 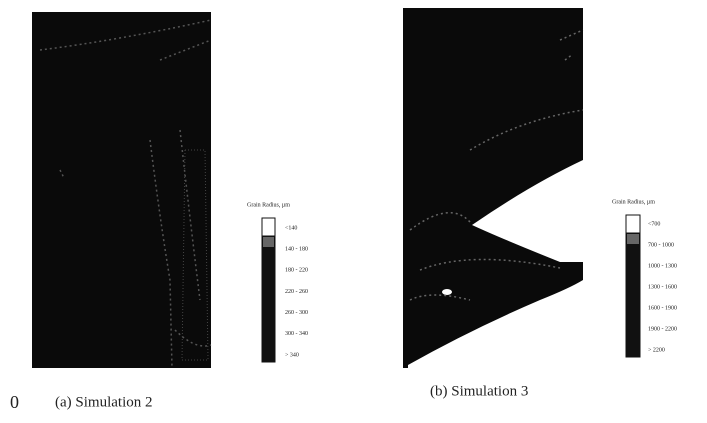 What do you see at coordinates (296, 271) in the screenshot?
I see `legend-label: 180 - 220` at bounding box center [296, 271].